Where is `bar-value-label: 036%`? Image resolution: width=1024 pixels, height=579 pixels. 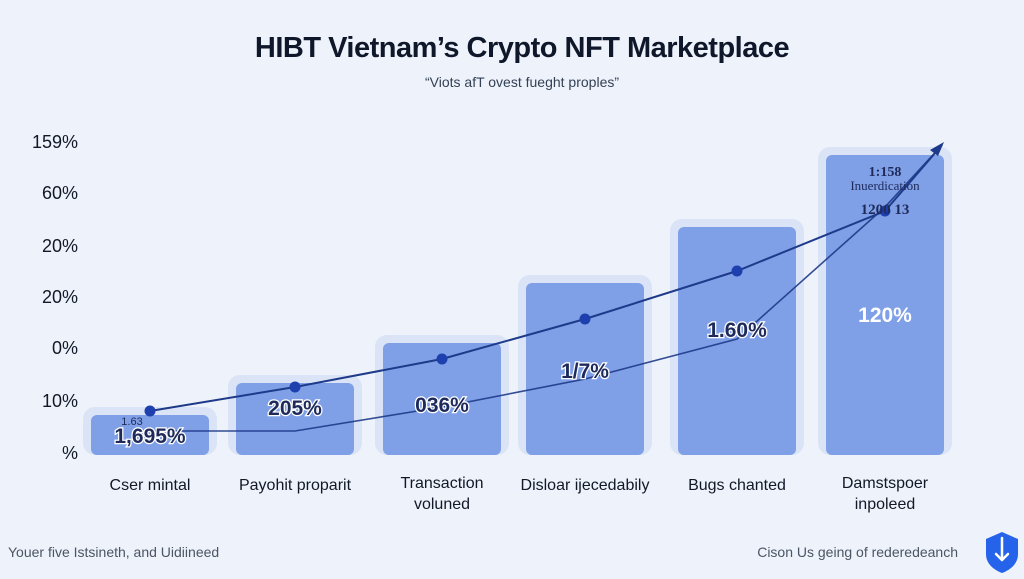
bar-value-label: 036% is located at coordinates (442, 405).